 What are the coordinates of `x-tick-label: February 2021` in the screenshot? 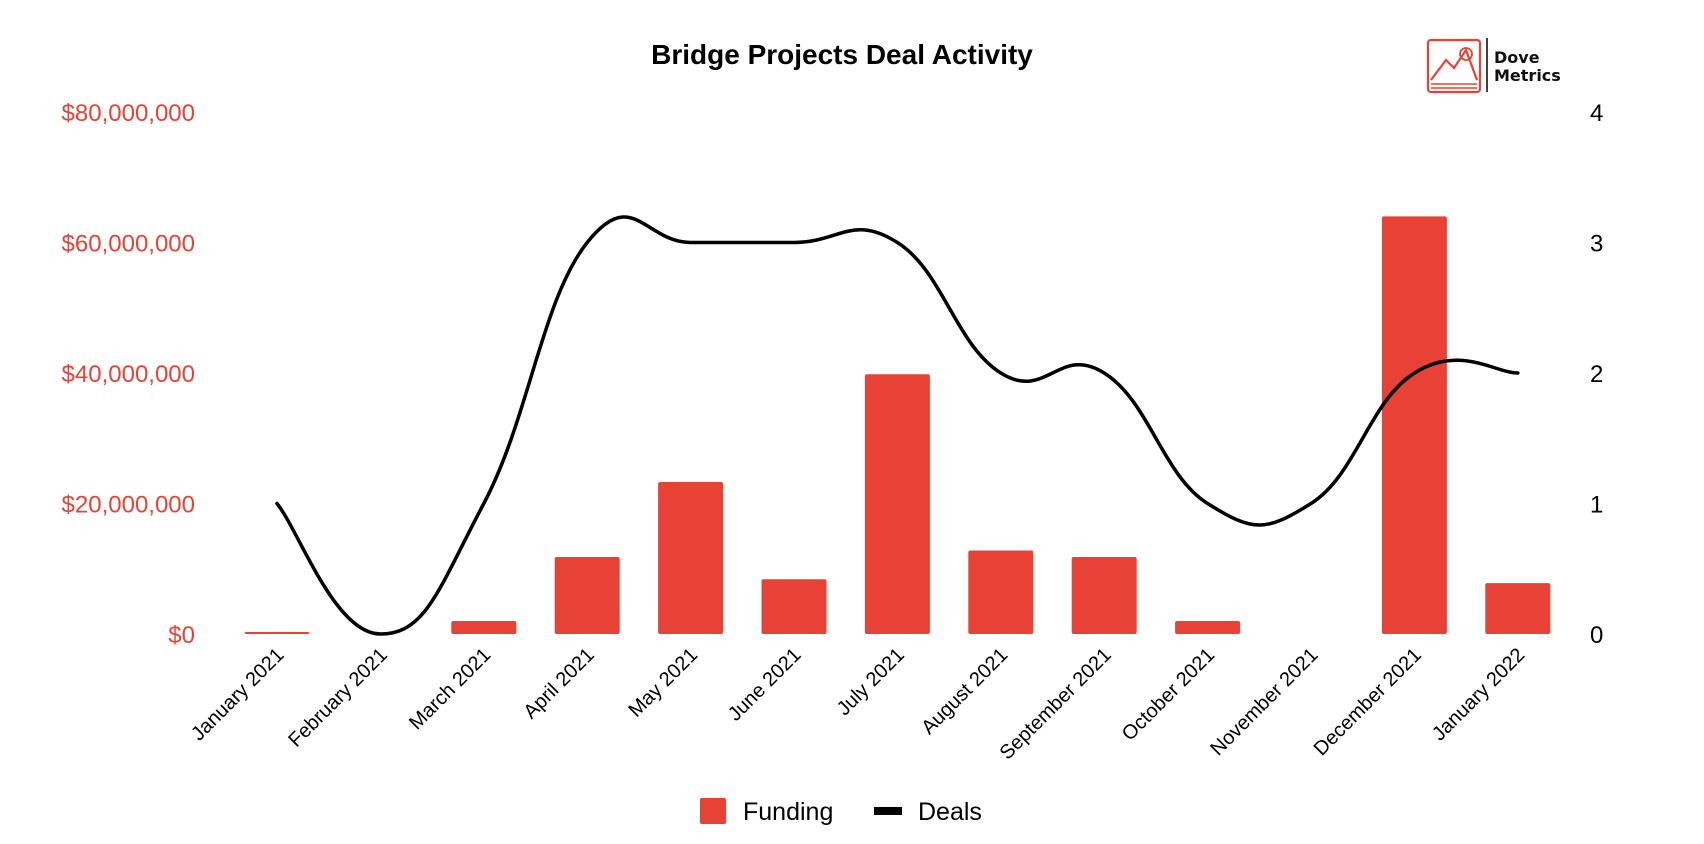 It's located at (338, 698).